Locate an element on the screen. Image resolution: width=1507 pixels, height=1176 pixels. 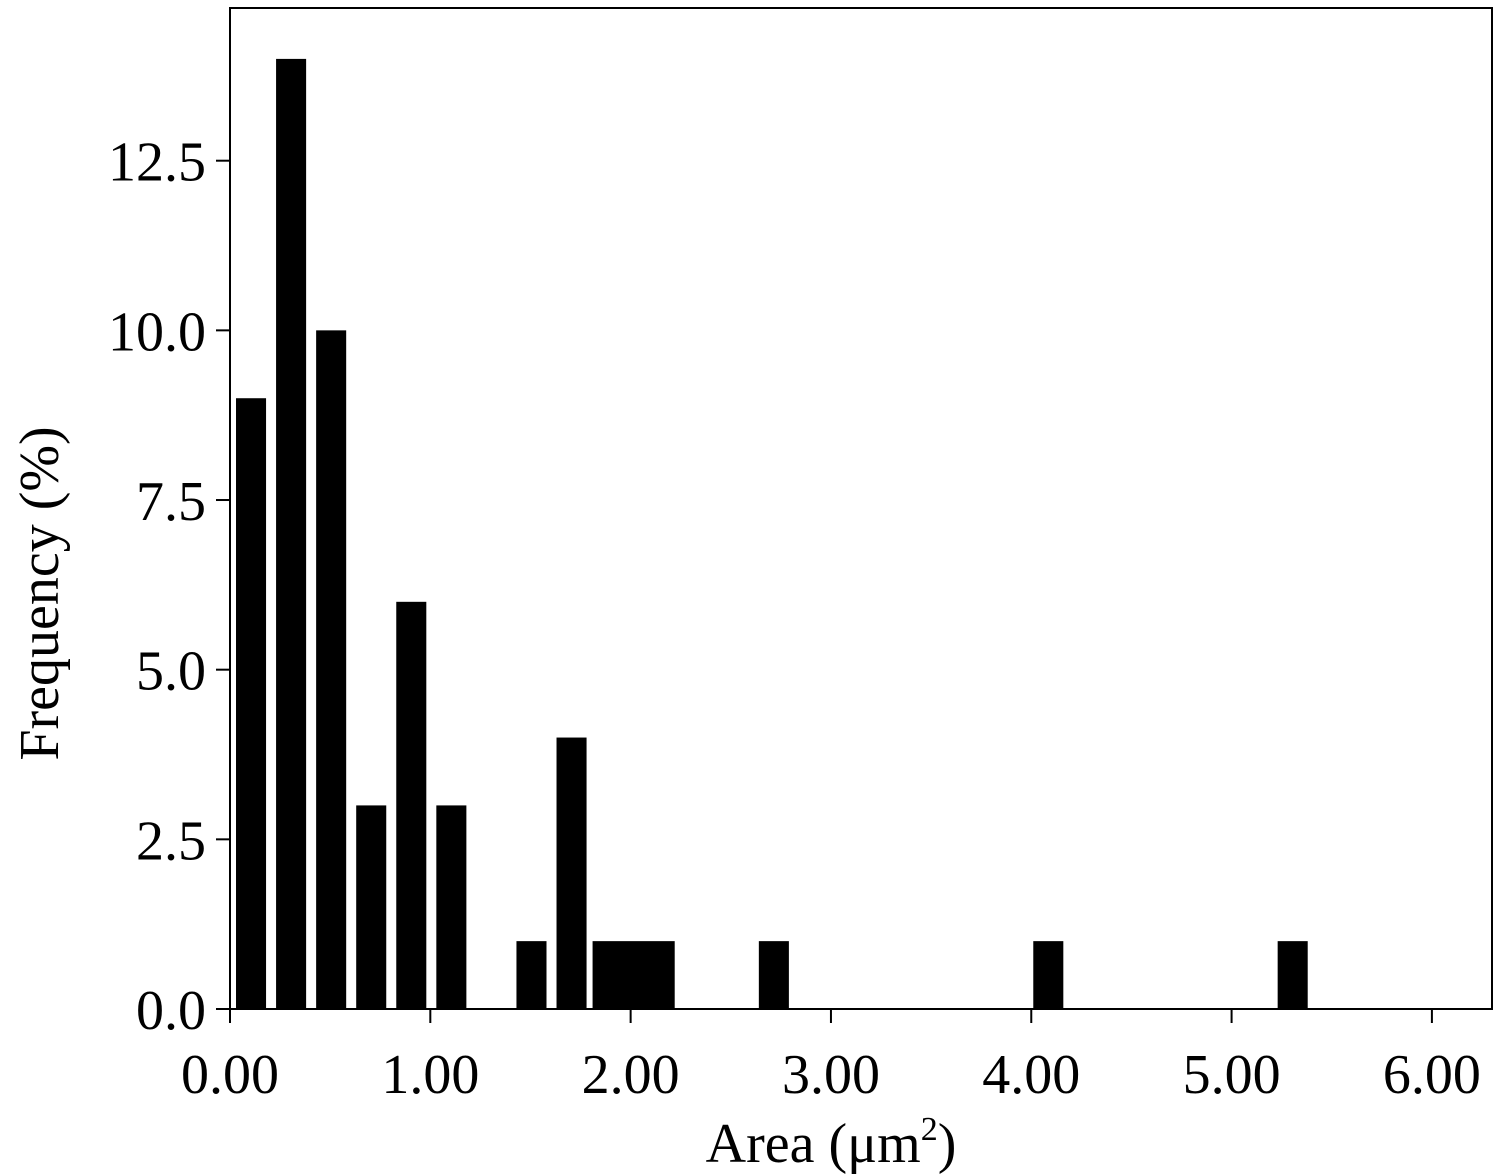
x-axis-title-main: Area (μm is located at coordinates (813, 1144).